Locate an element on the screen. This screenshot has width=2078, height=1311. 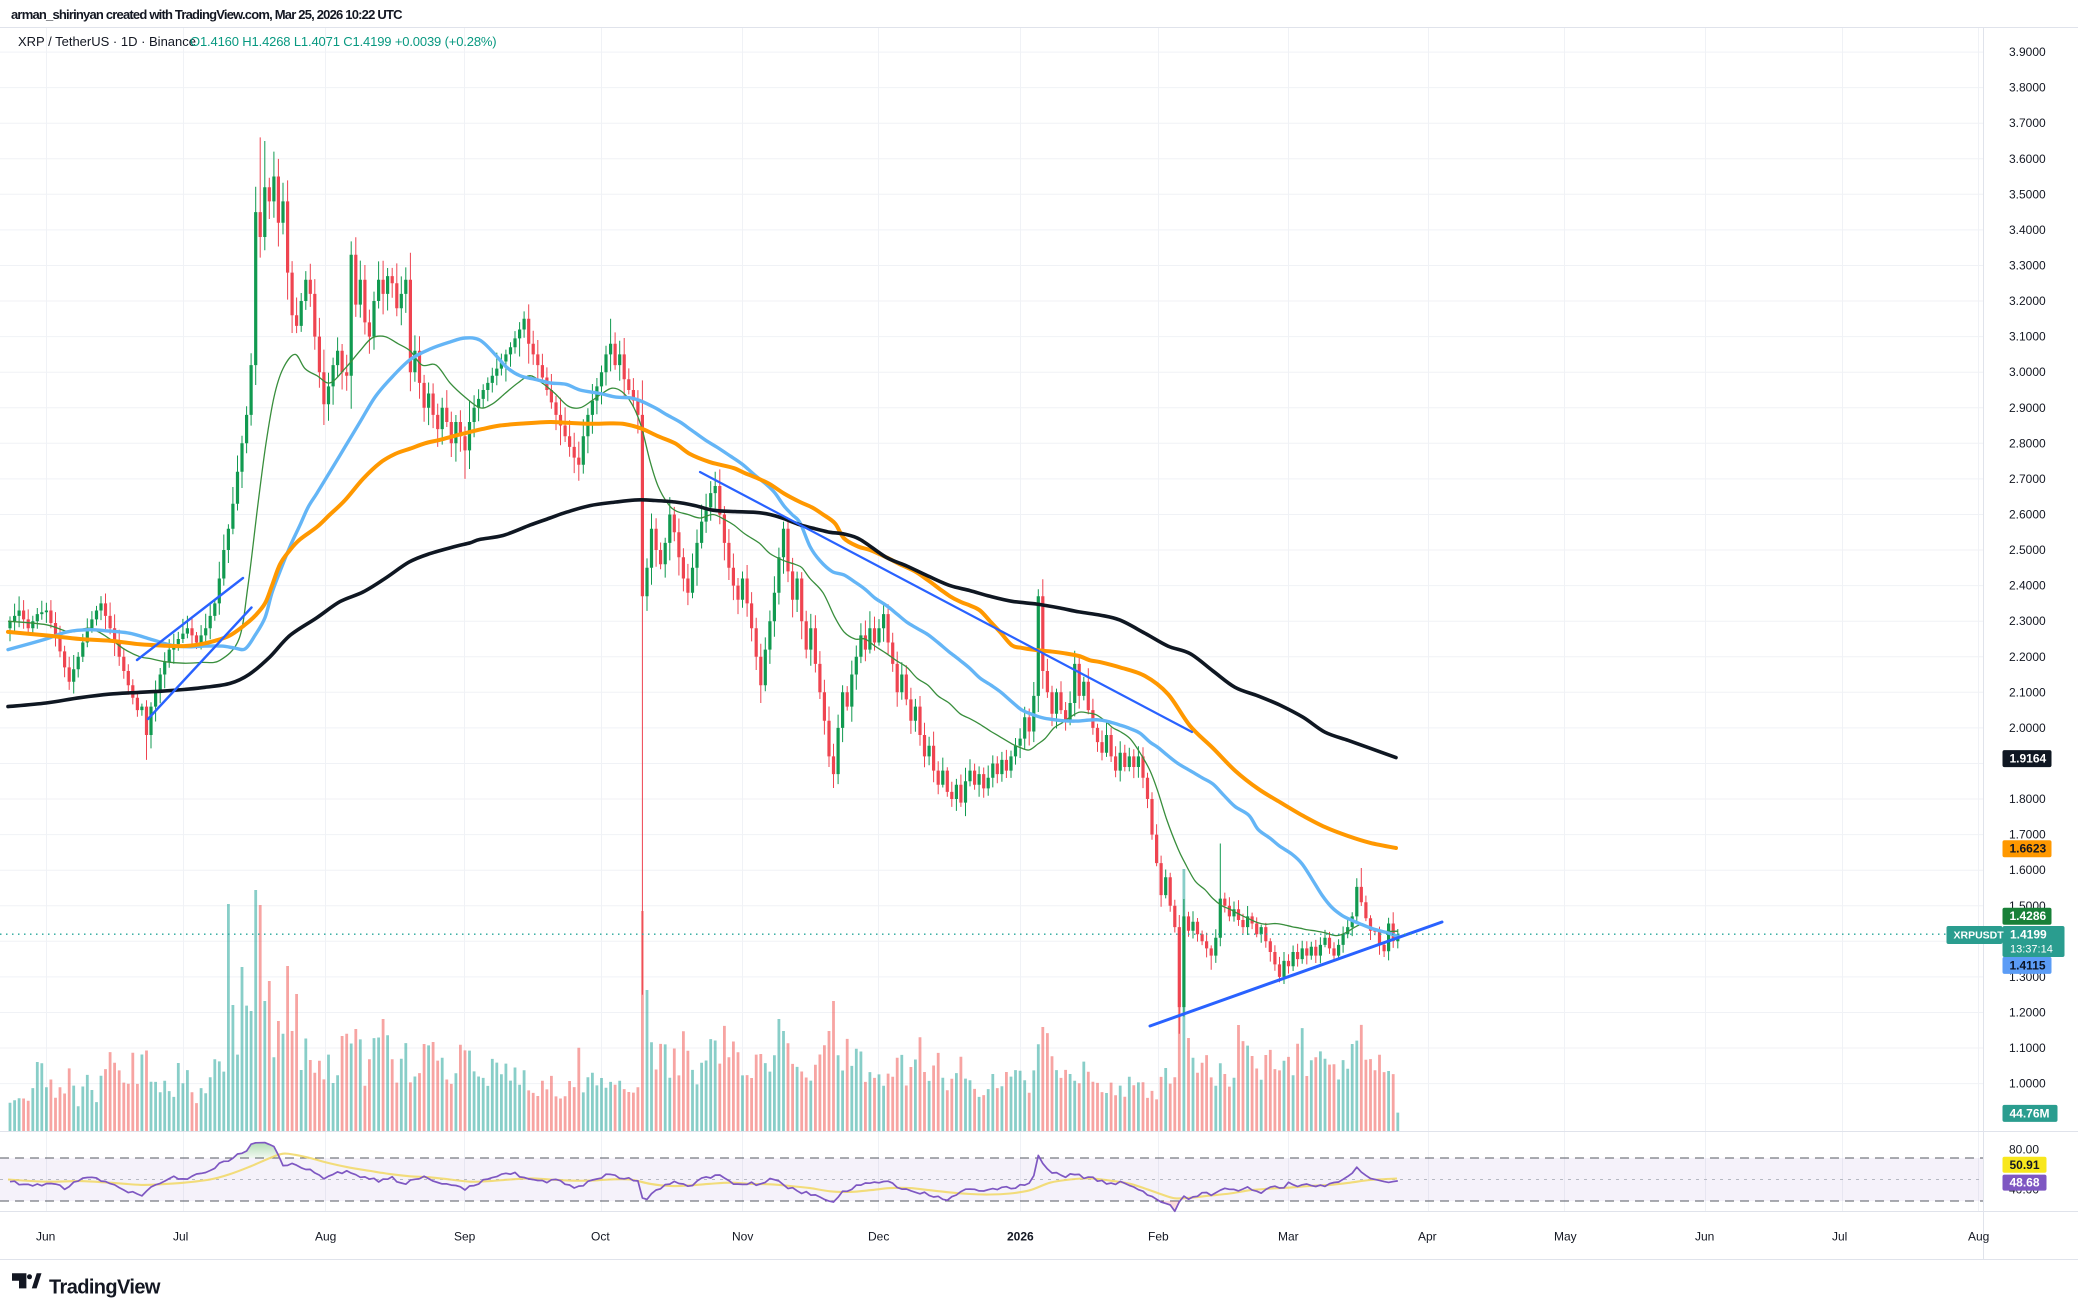
svg-text: Sep is located at coordinates (465, 1237).